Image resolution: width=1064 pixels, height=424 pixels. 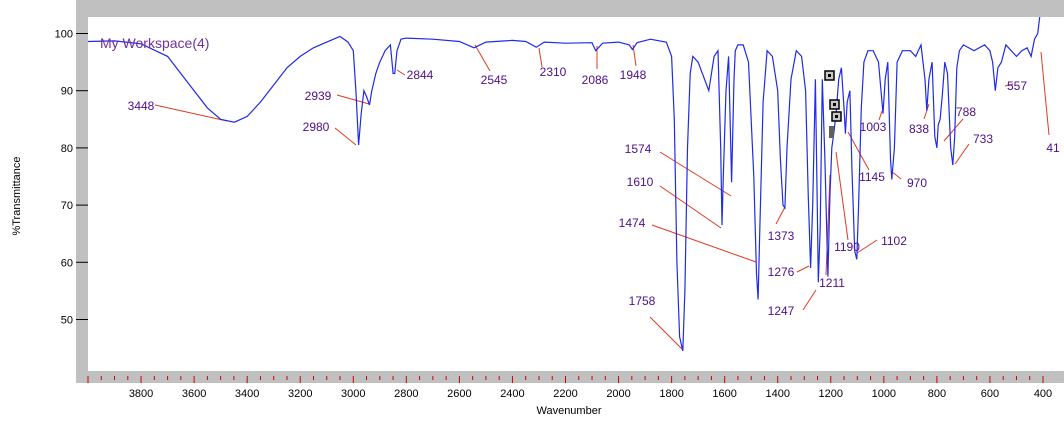 What do you see at coordinates (873, 127) in the screenshot?
I see `peak-label: 1003` at bounding box center [873, 127].